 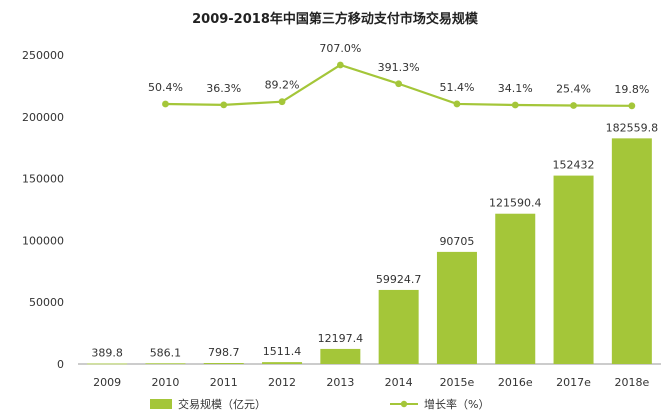 What do you see at coordinates (224, 382) in the screenshot?
I see `x-tick-label: 2011` at bounding box center [224, 382].